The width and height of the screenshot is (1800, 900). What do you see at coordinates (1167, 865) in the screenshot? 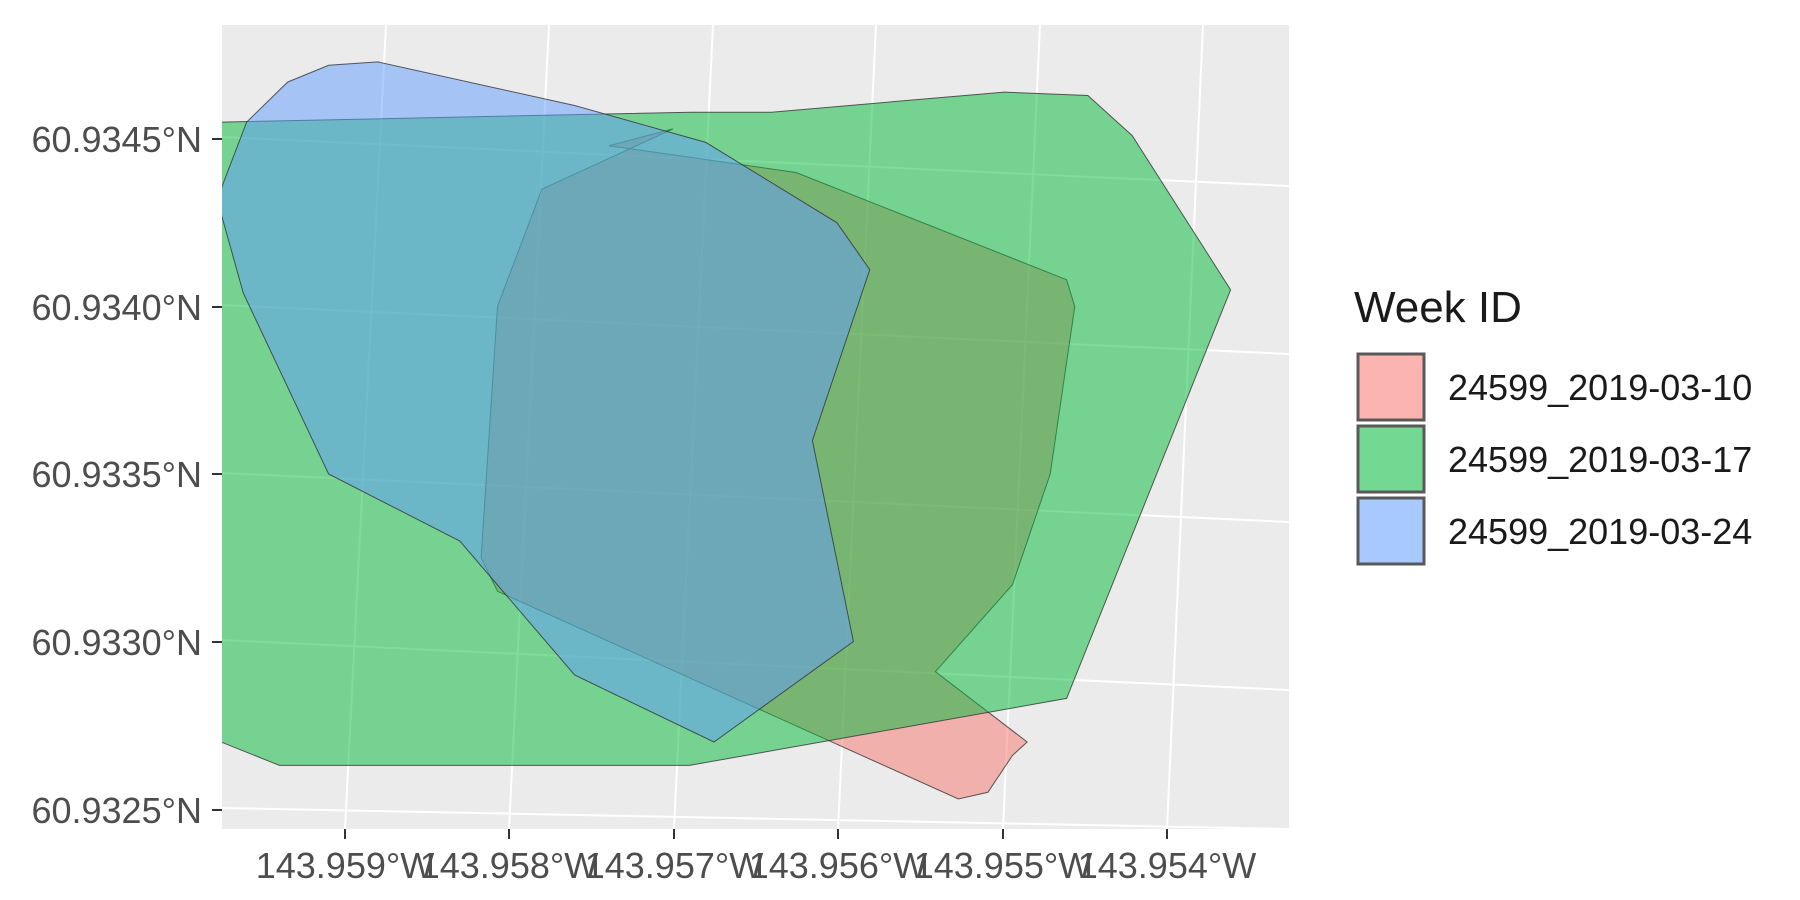
I see `x-tick-label: 143.954°W` at bounding box center [1167, 865].